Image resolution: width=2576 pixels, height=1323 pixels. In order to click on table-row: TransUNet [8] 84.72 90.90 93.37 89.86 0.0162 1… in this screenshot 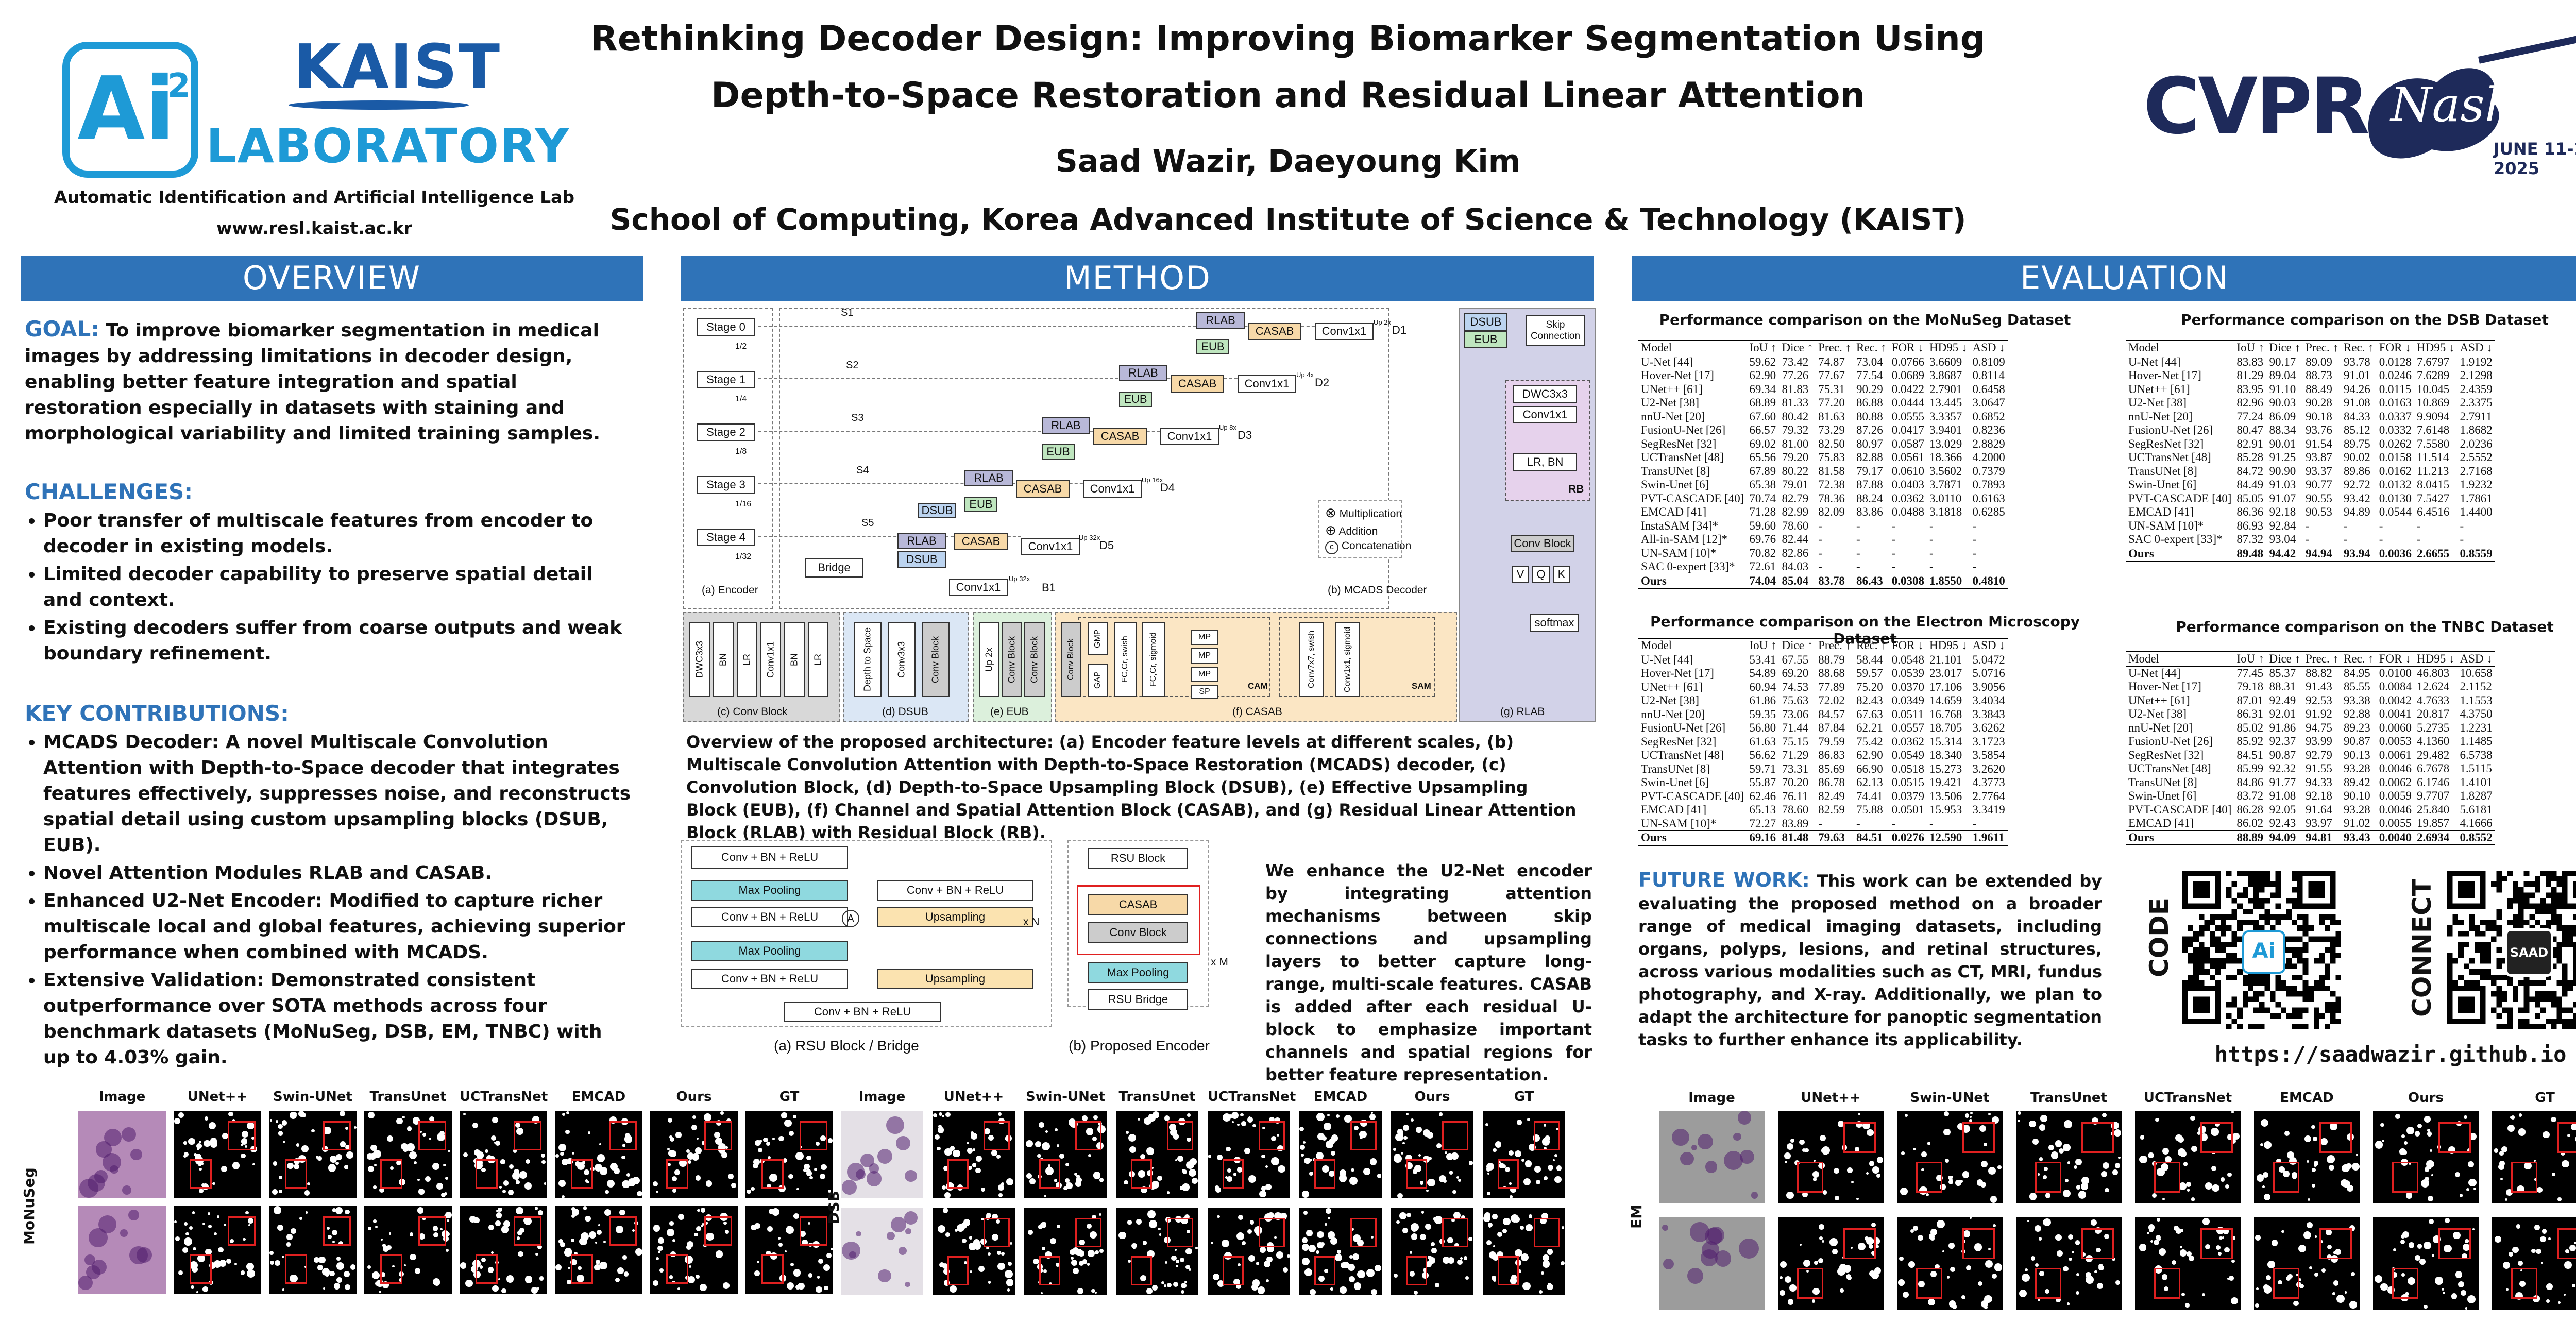, I will do `click(2310, 472)`.